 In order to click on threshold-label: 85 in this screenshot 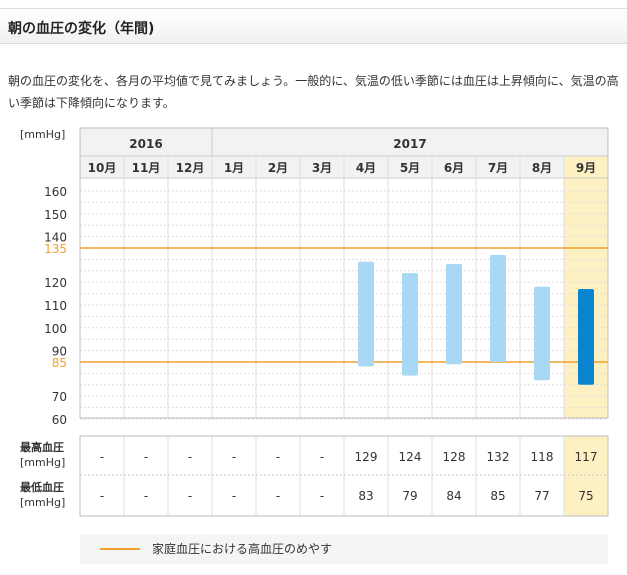, I will do `click(59, 363)`.